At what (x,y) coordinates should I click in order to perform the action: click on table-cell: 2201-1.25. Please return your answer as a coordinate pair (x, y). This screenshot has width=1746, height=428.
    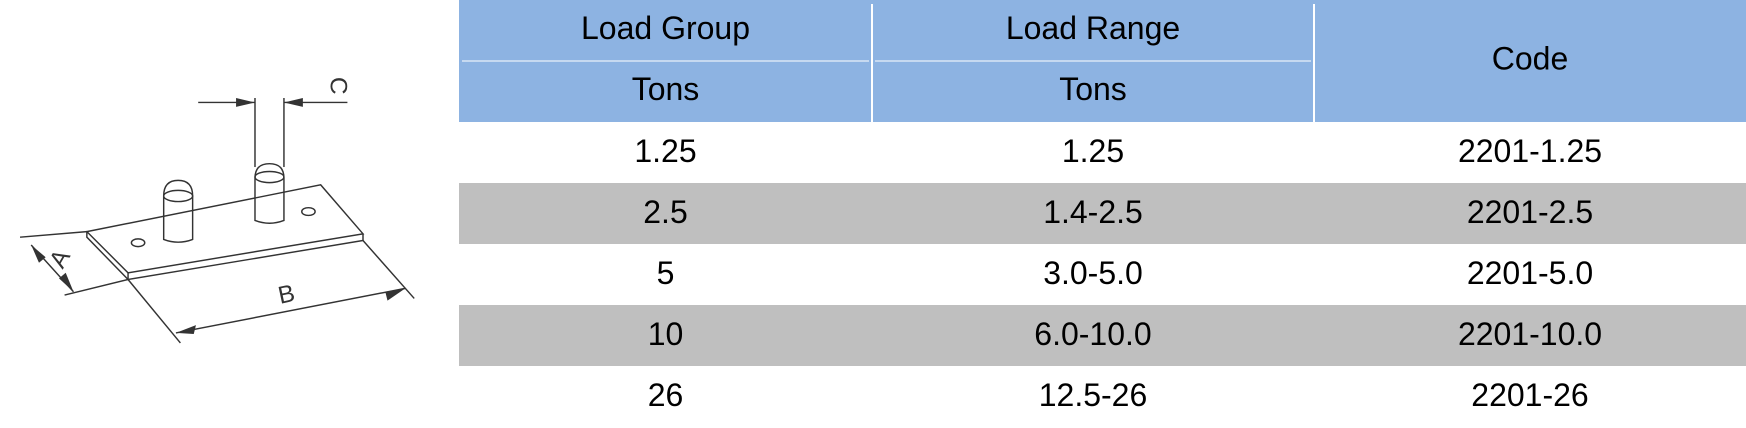
    Looking at the image, I should click on (1530, 151).